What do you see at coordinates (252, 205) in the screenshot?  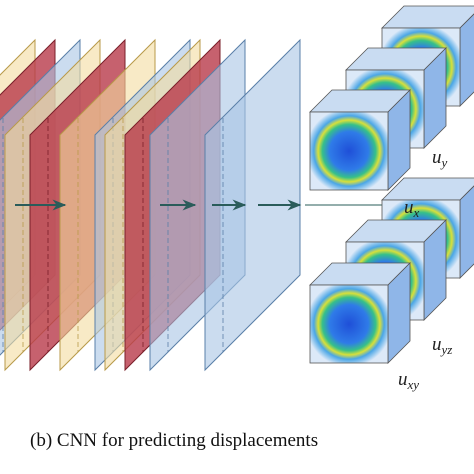 I see `layer` at bounding box center [252, 205].